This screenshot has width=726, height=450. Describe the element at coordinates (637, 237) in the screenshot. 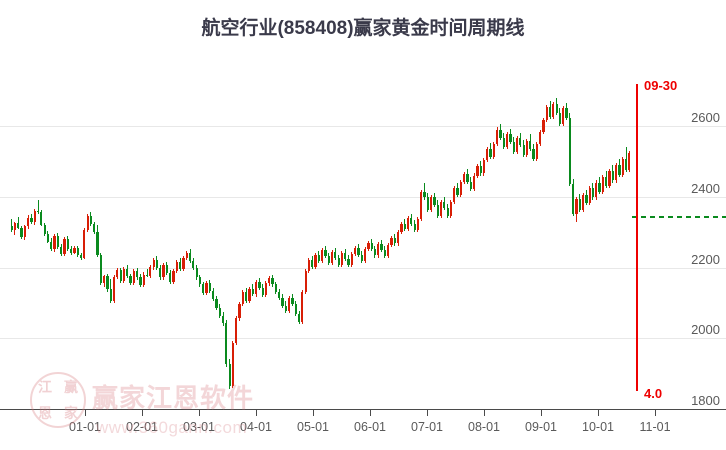

I see `time-cycle-vertical-line` at that location.